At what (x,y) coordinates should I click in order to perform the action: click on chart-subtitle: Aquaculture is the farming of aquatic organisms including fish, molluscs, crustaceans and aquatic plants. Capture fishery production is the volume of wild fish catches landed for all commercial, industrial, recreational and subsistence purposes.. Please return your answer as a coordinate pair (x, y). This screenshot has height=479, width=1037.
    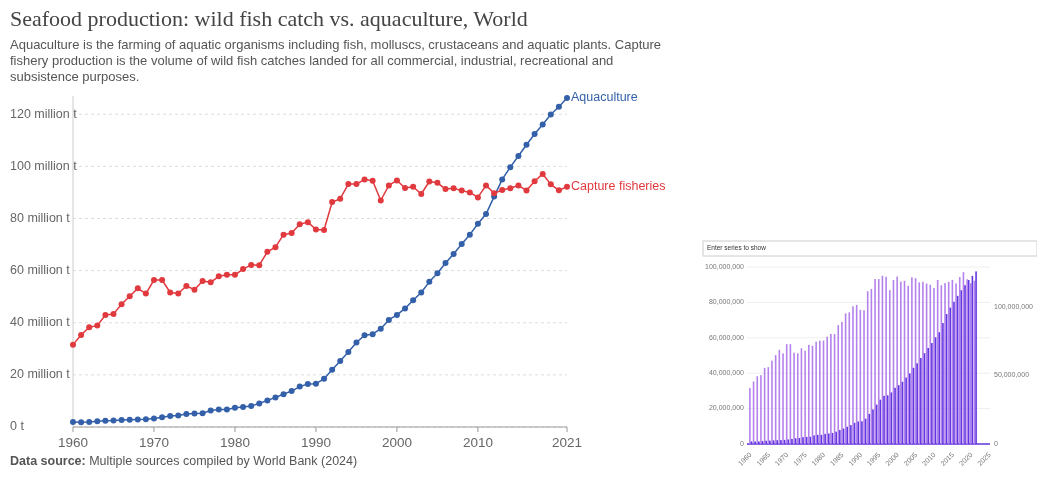
    Looking at the image, I should click on (336, 61).